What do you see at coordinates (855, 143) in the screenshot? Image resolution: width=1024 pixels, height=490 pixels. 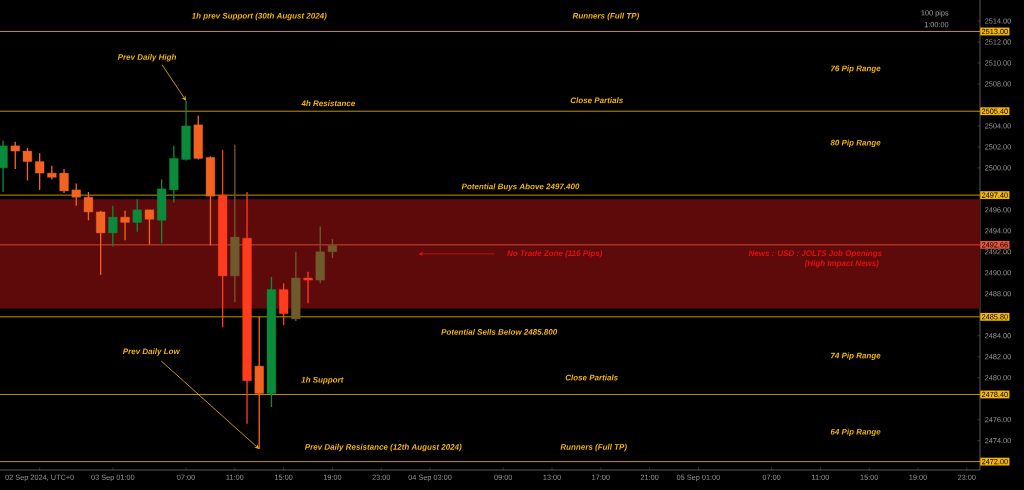 I see `annotation: 80 Pip Range` at bounding box center [855, 143].